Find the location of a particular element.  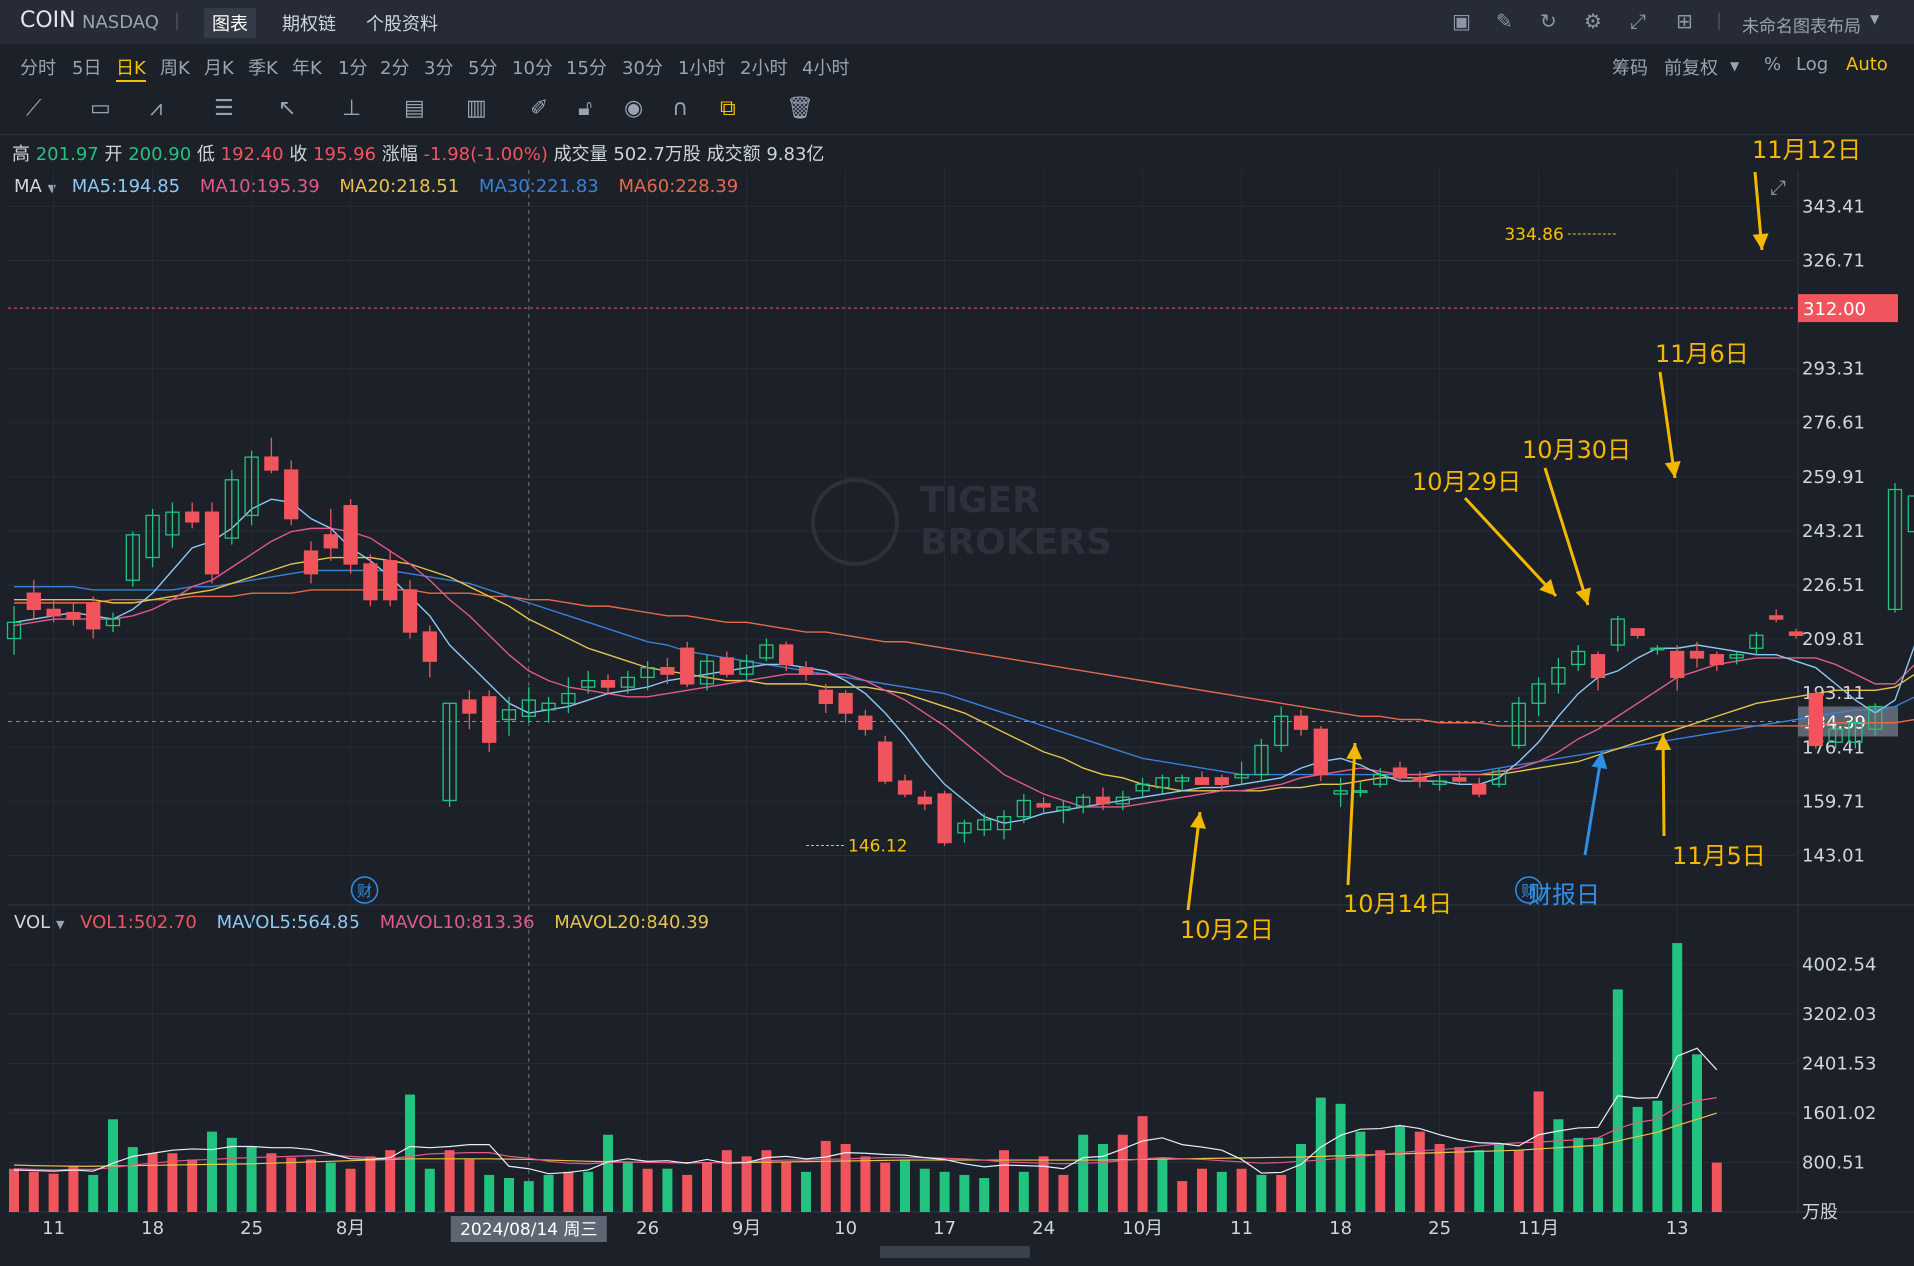

tab-chart: 图表 is located at coordinates (230, 23).